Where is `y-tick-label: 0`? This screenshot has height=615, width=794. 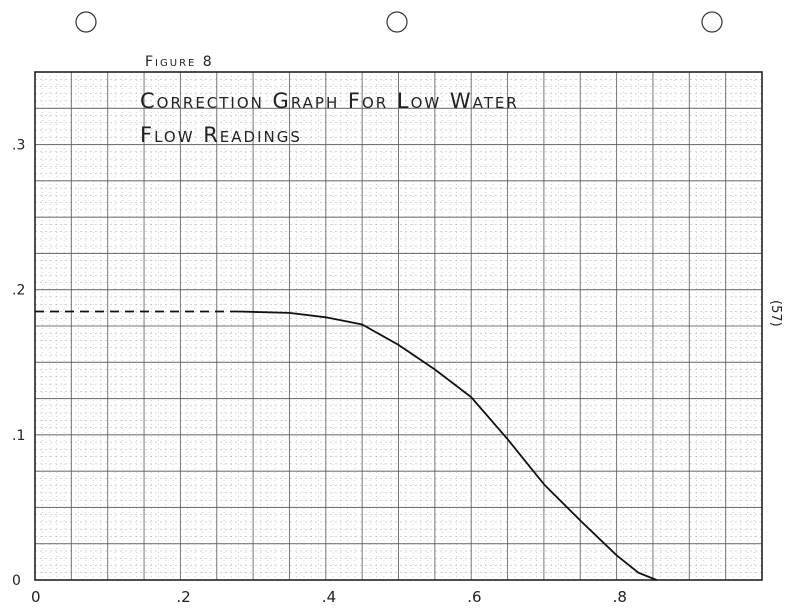
y-tick-label: 0 is located at coordinates (16, 581).